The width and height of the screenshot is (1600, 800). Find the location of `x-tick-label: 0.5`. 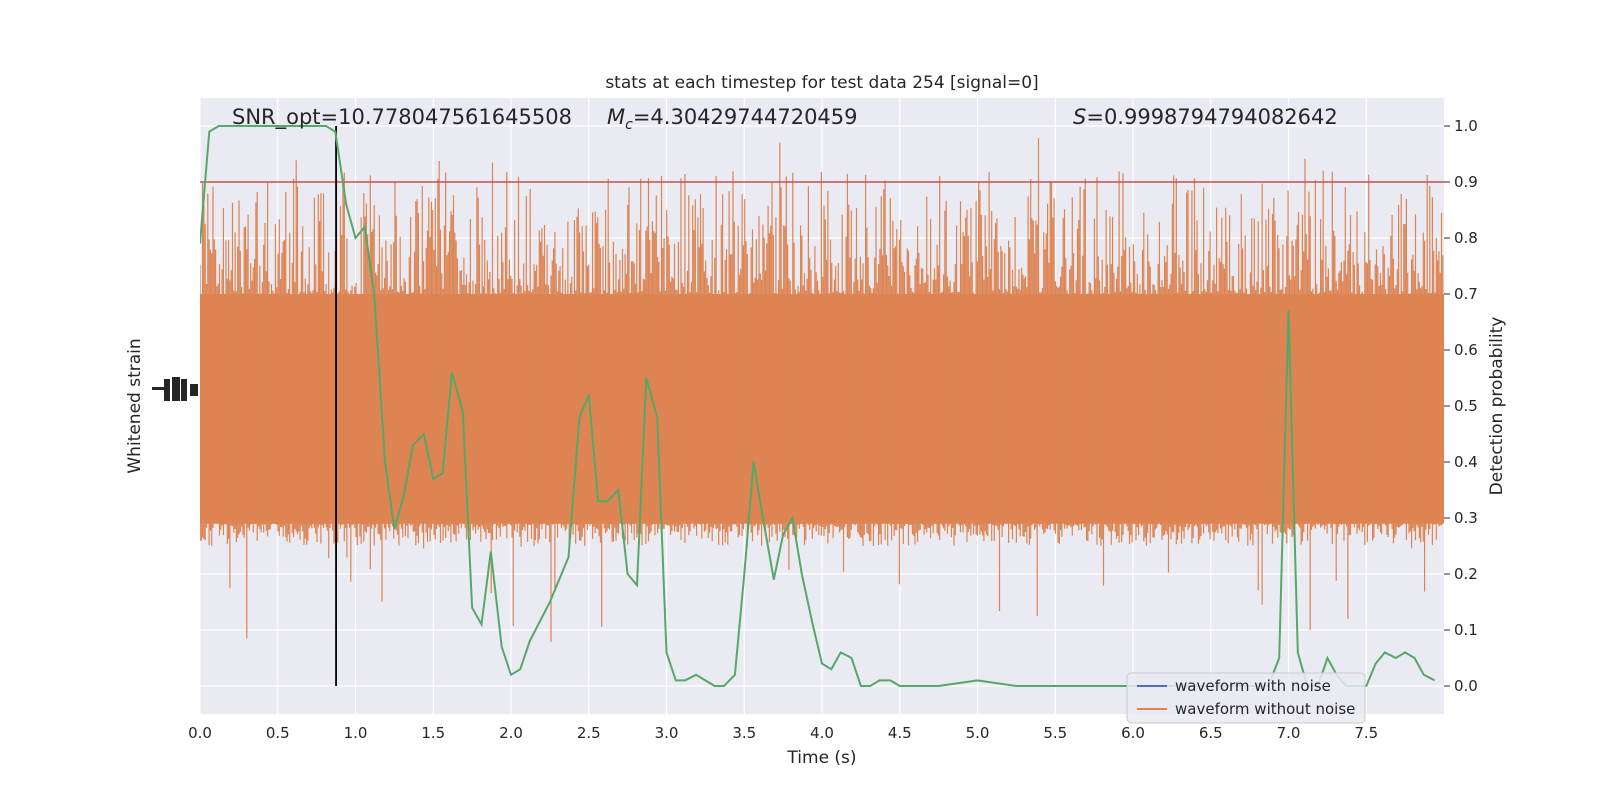

x-tick-label: 0.5 is located at coordinates (278, 733).